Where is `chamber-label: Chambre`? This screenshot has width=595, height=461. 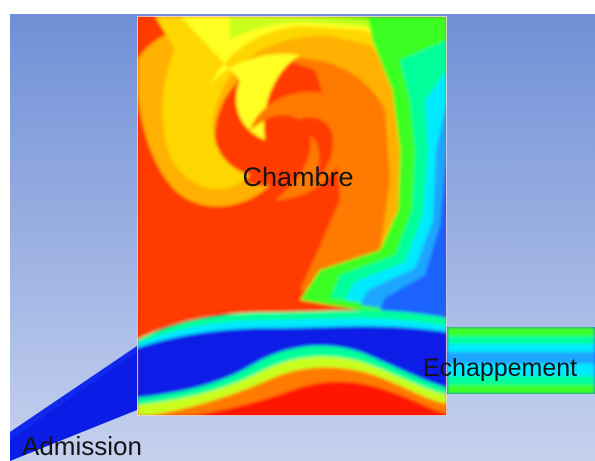 chamber-label: Chambre is located at coordinates (297, 177).